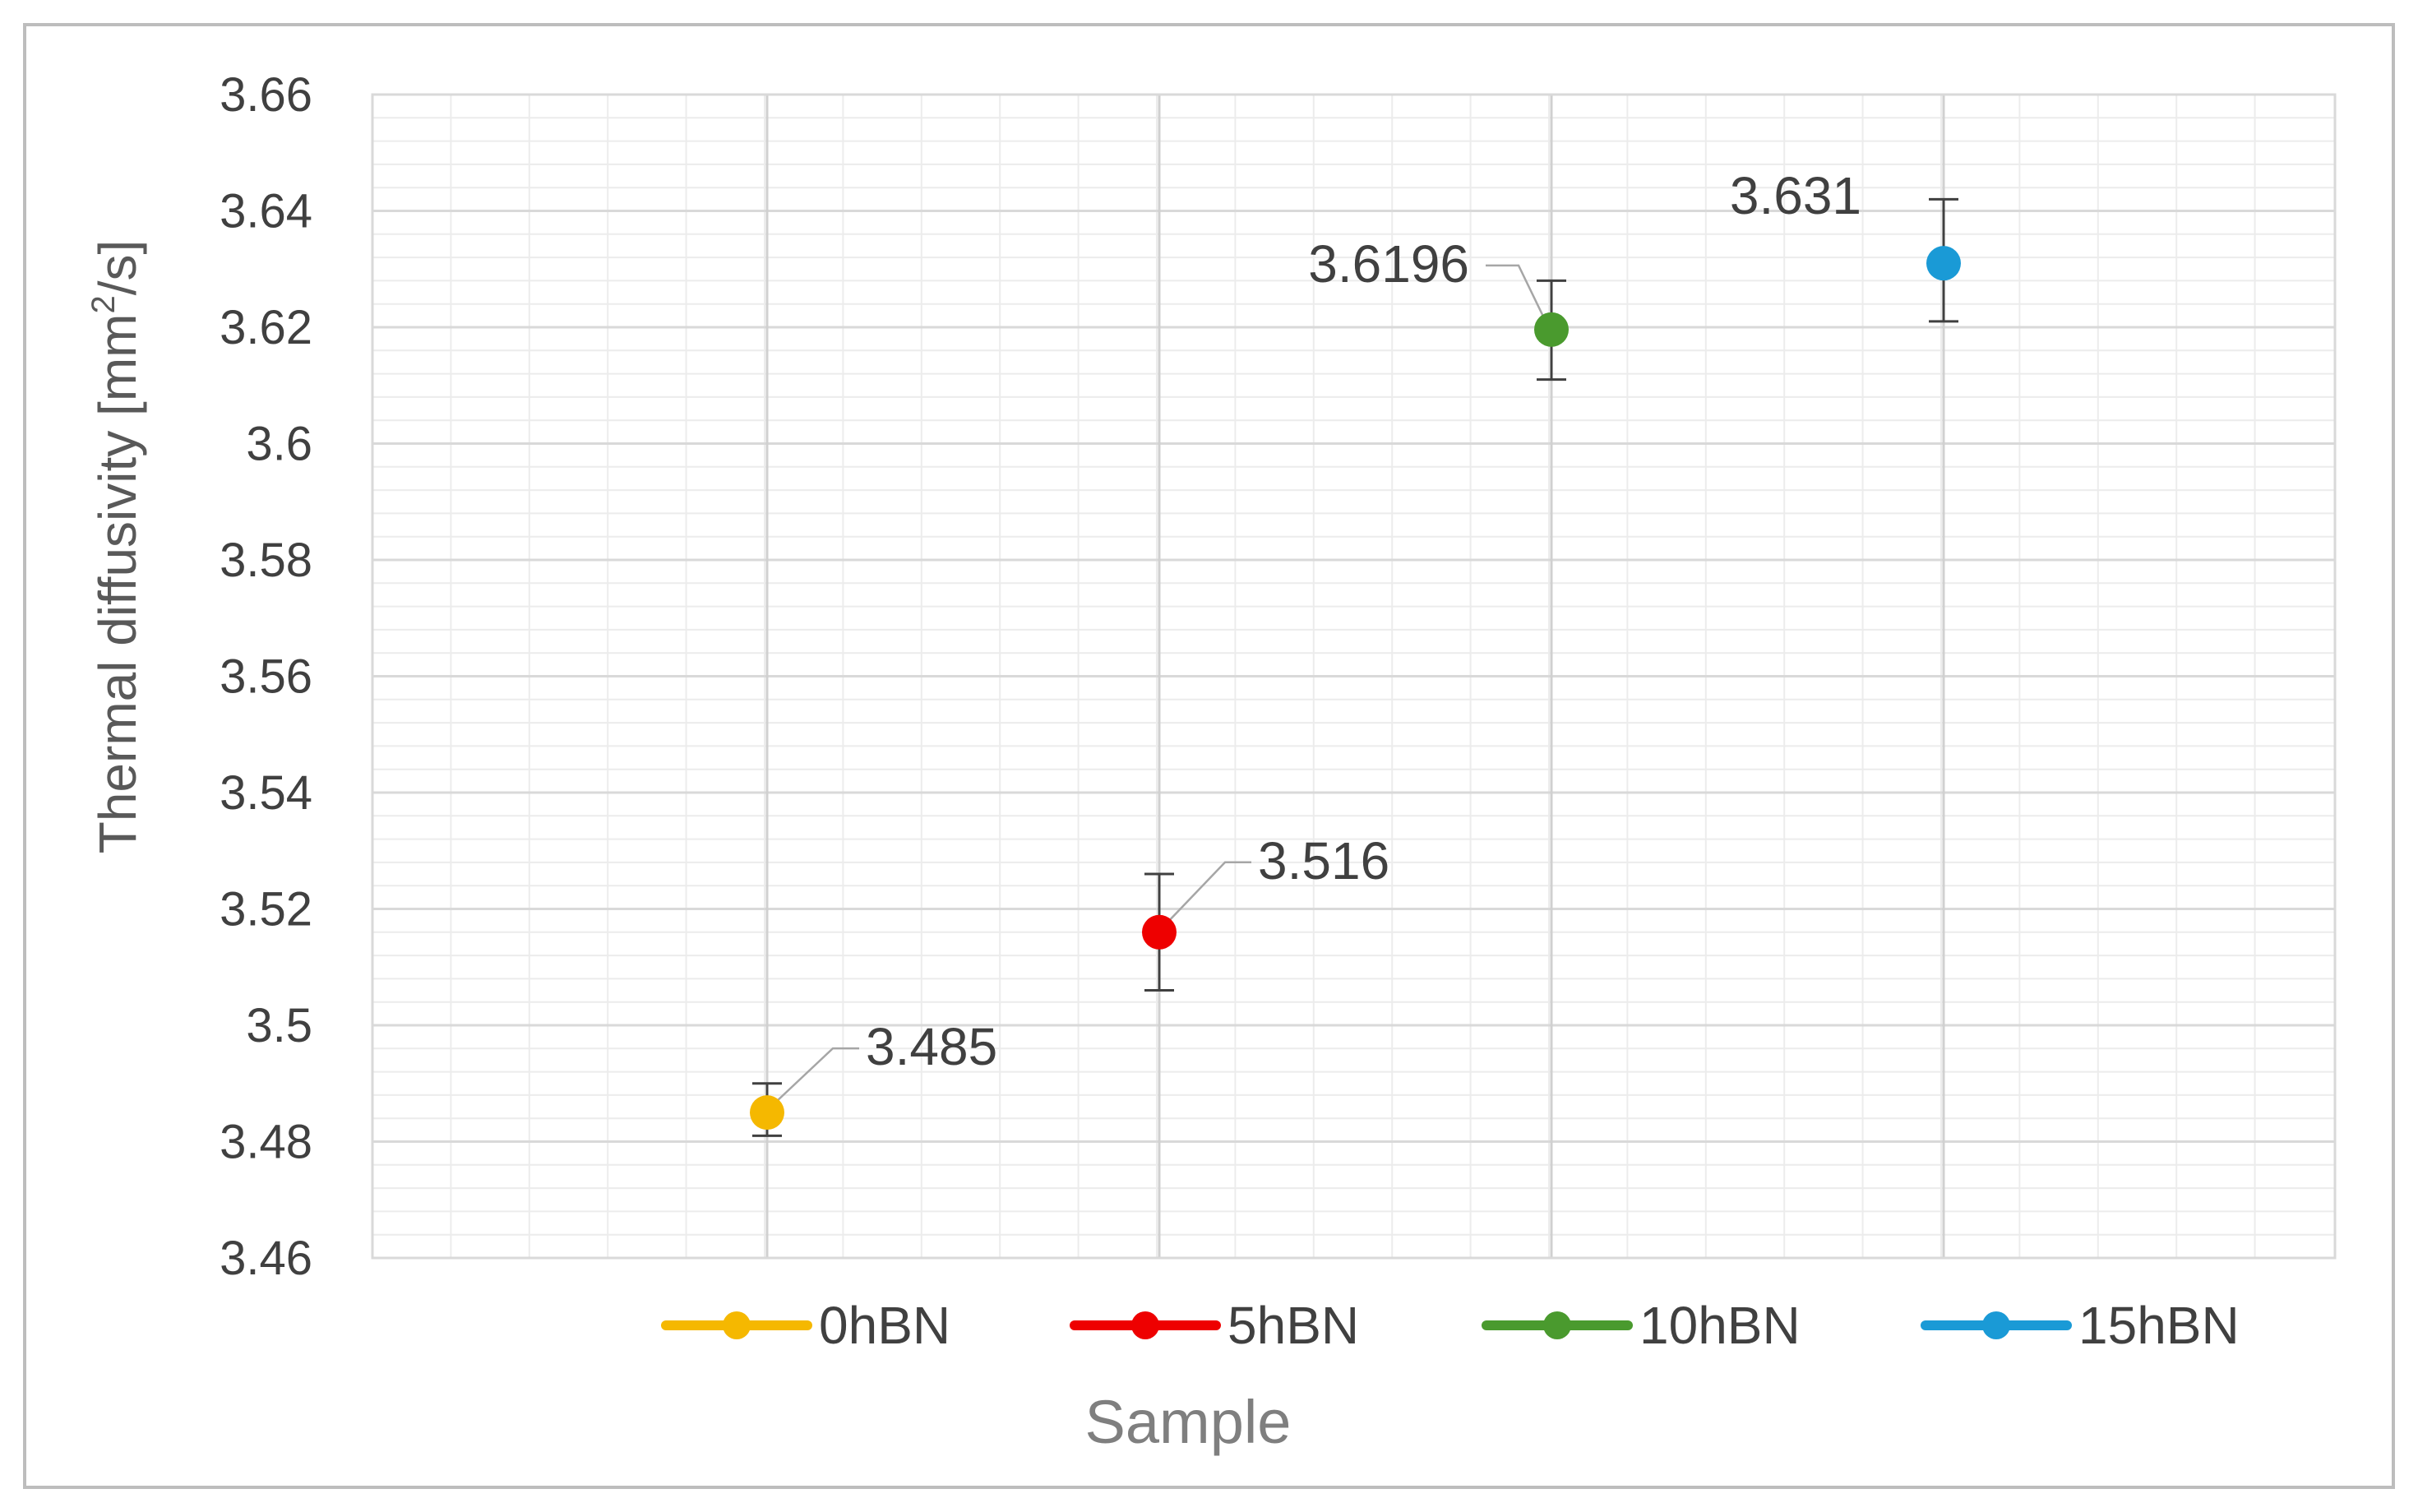  What do you see at coordinates (118, 268) in the screenshot?
I see `y-axis-title-end: /s]` at bounding box center [118, 268].